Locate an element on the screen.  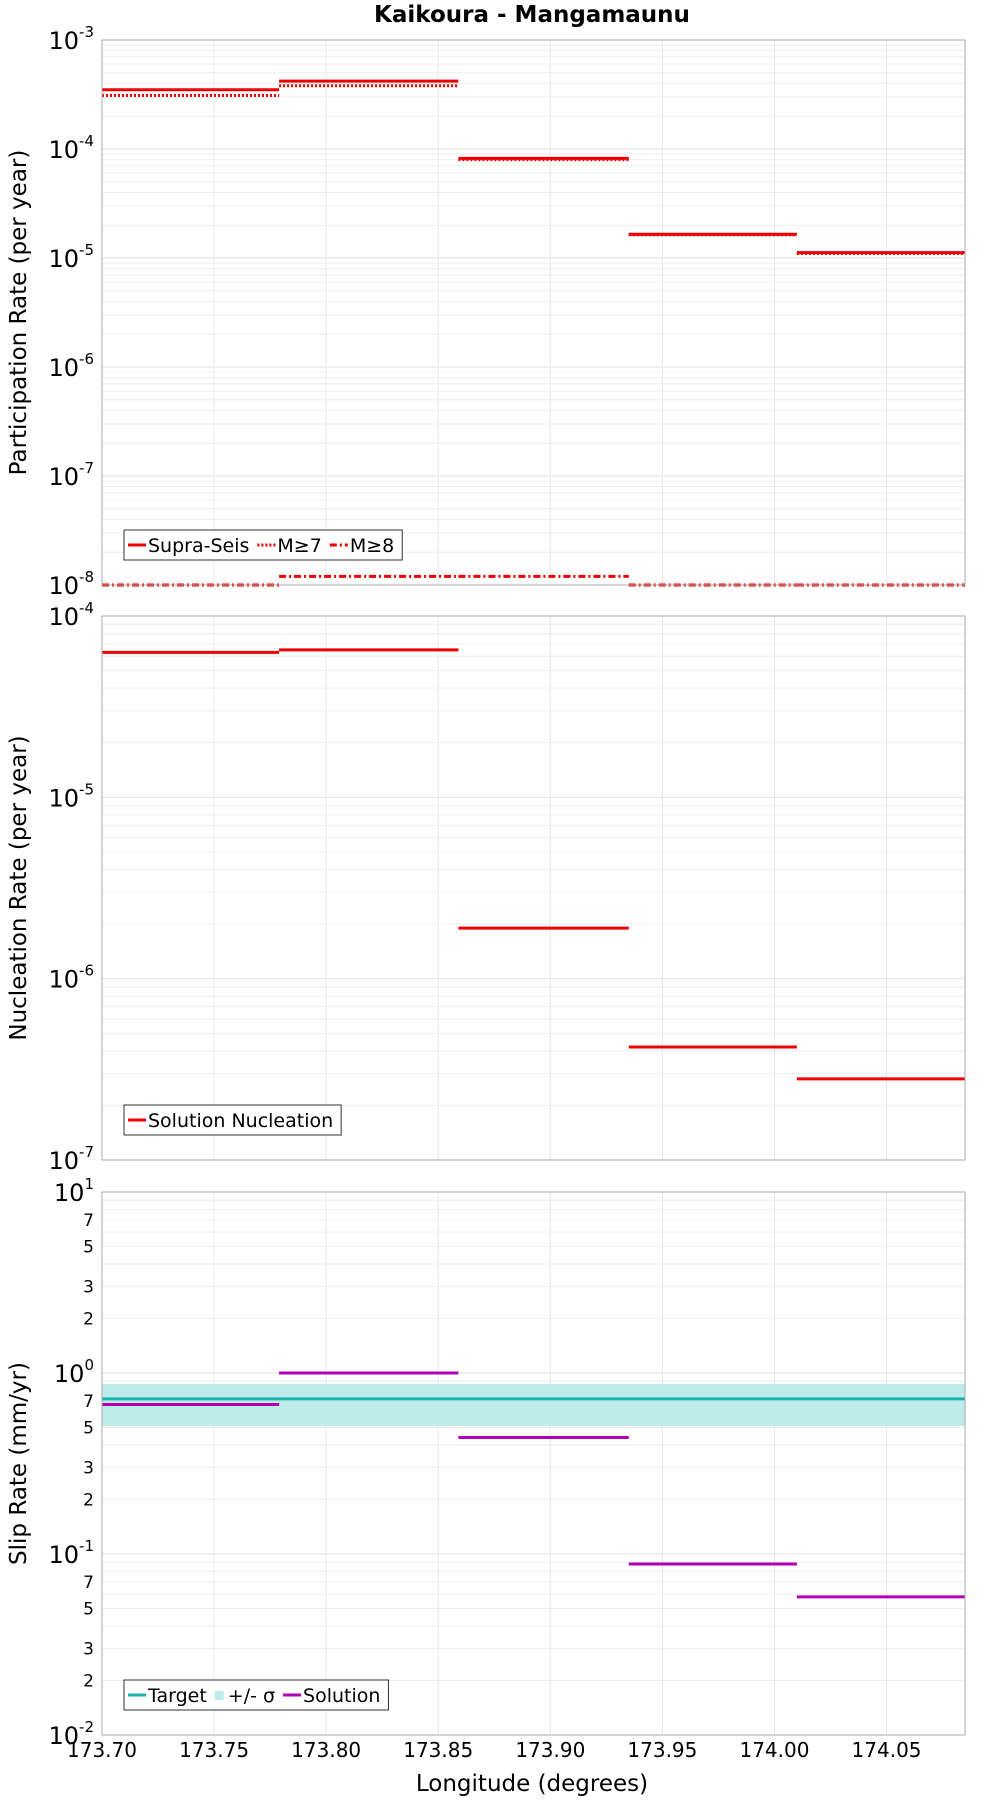
y-tick-label: 10⁰ is located at coordinates (74, 1372).